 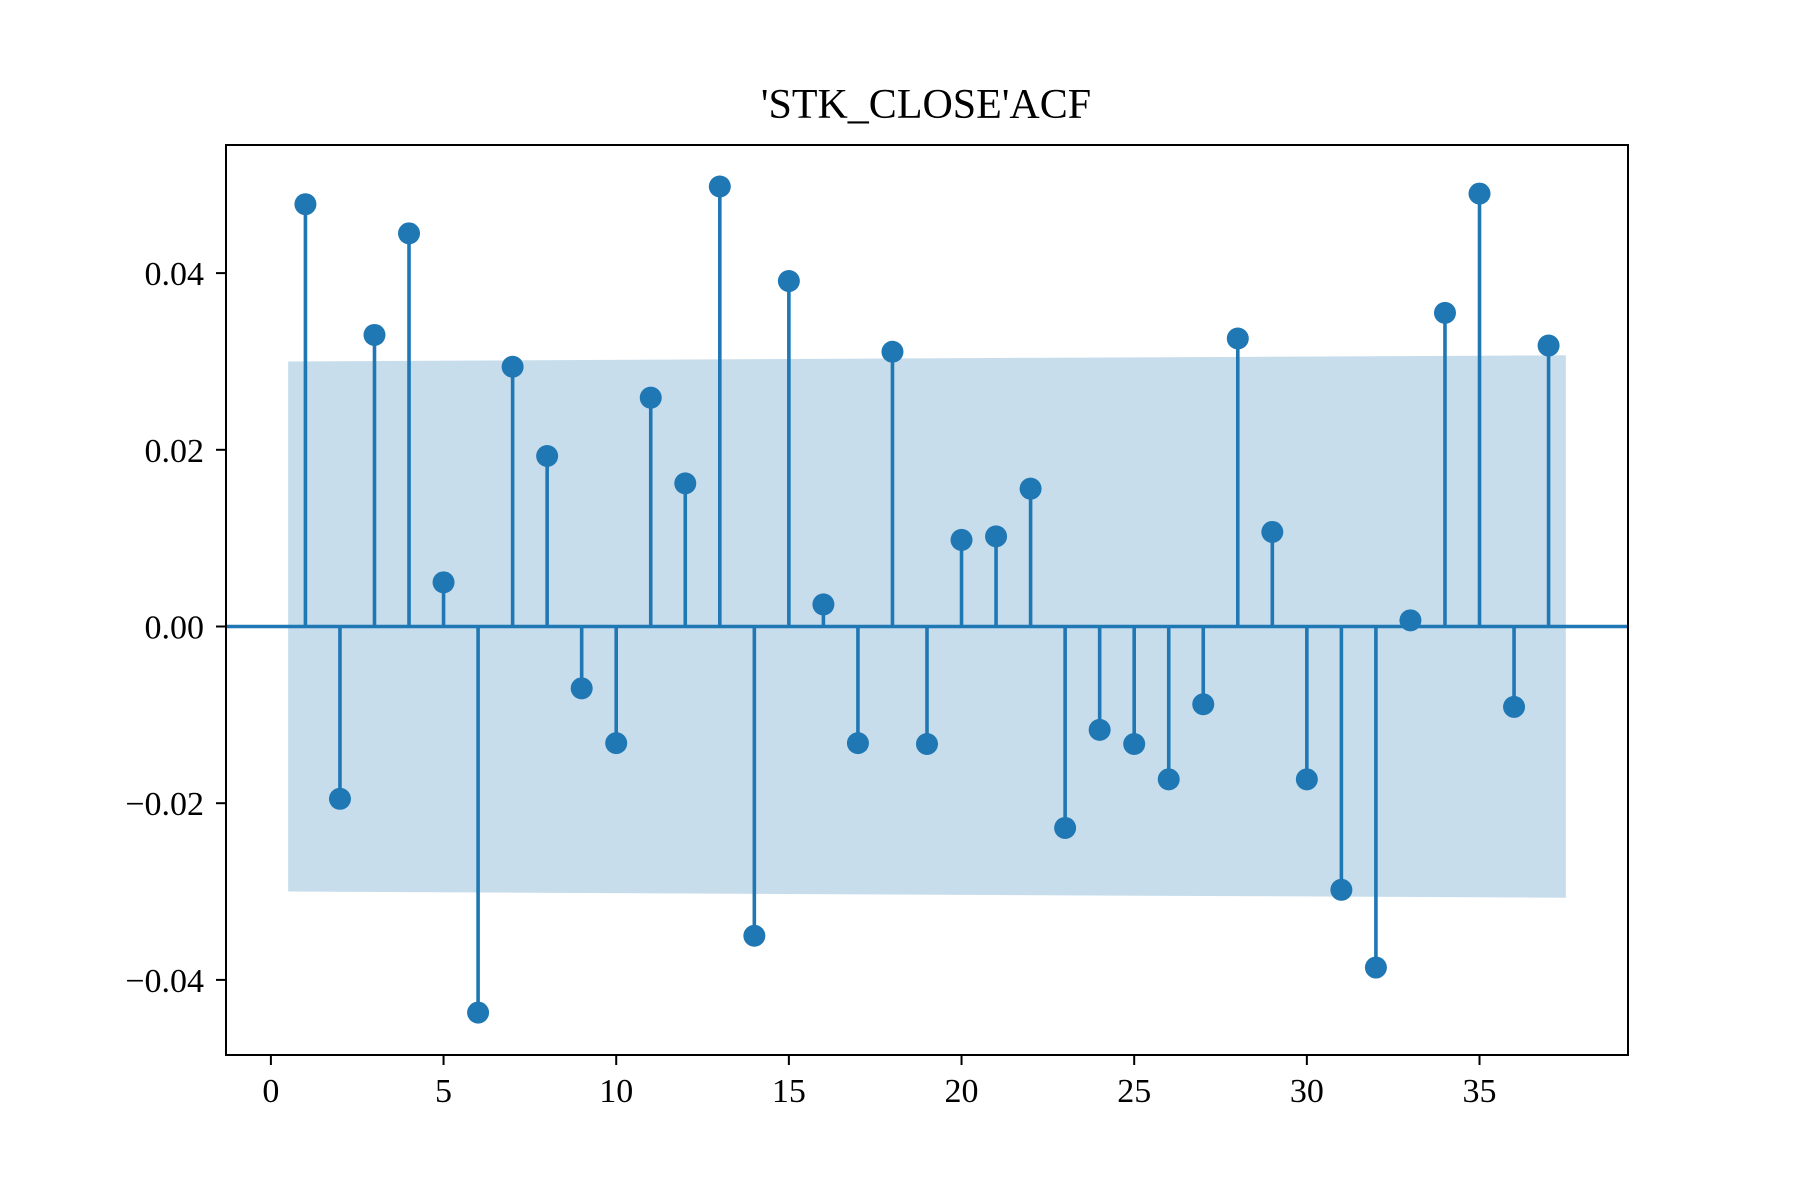 I want to click on y-tick-label: −0.04, so click(x=164, y=981).